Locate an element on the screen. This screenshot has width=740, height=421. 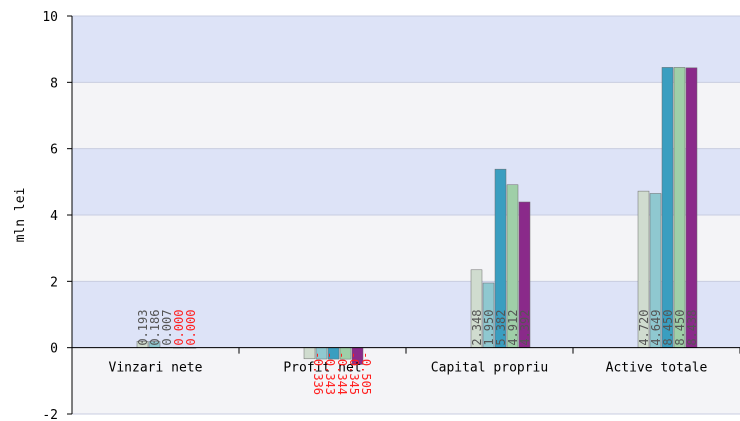
data-label: 4.392 is located at coordinates (525, 328).